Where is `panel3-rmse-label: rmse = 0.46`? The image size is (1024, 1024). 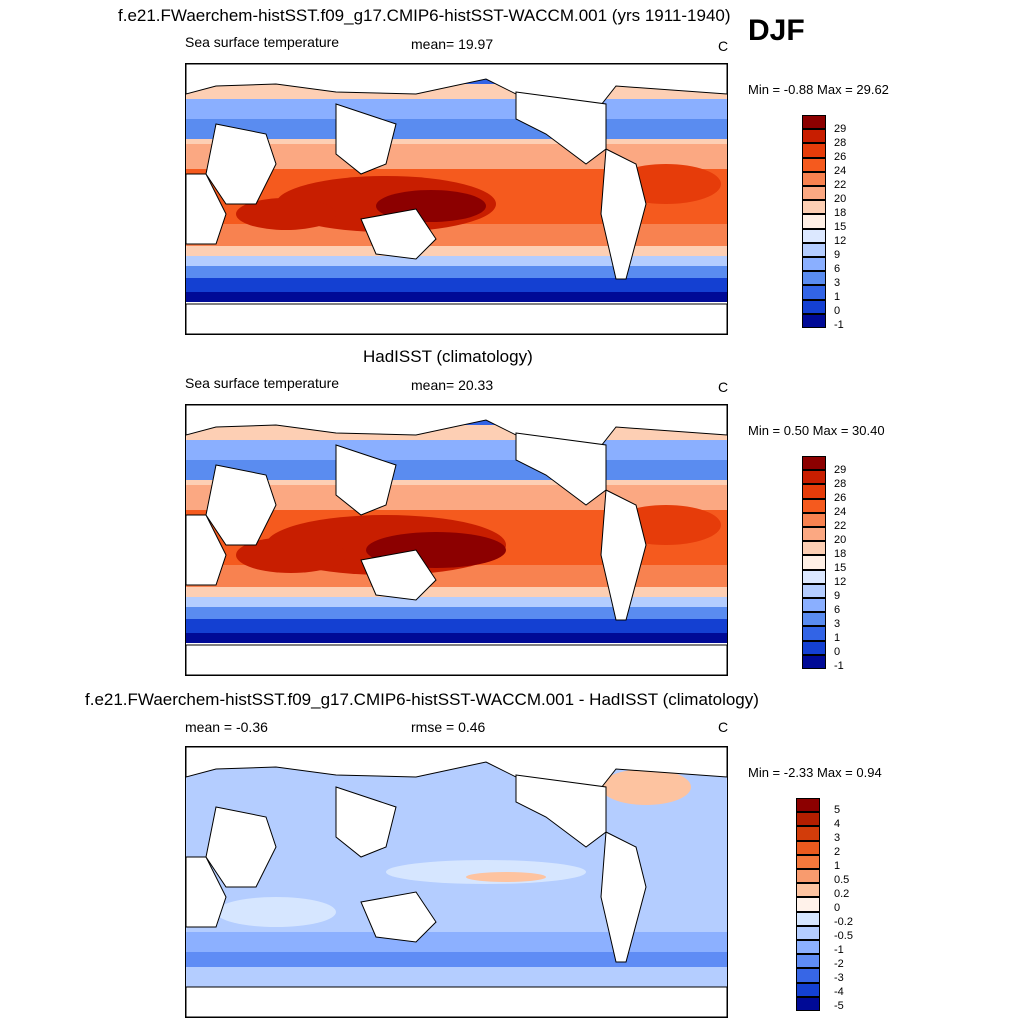 panel3-rmse-label: rmse = 0.46 is located at coordinates (448, 727).